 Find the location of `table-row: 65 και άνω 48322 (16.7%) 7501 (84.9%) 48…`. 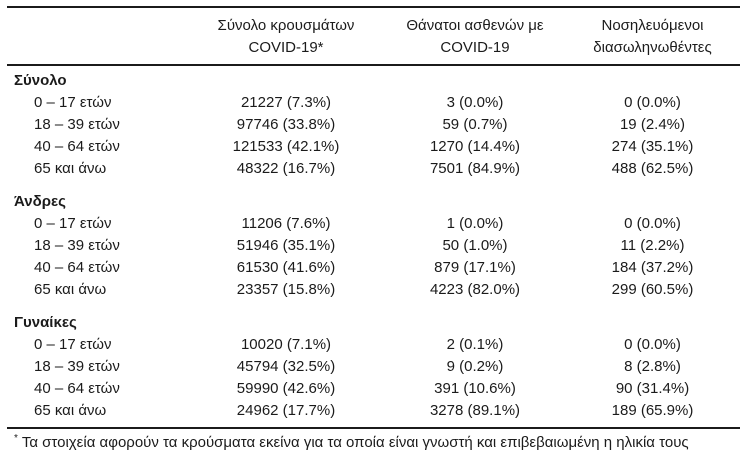

table-row: 65 και άνω 48322 (16.7%) 7501 (84.9%) 48… is located at coordinates (373, 169).